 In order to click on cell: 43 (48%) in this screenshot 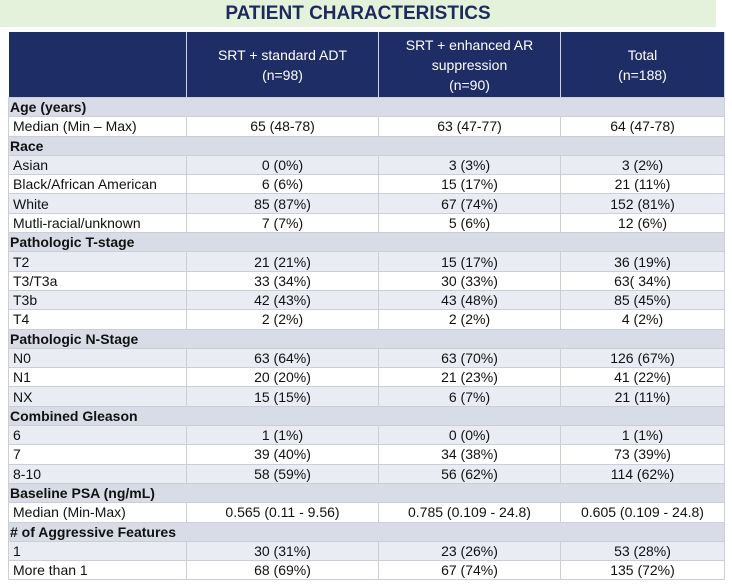, I will do `click(469, 300)`.